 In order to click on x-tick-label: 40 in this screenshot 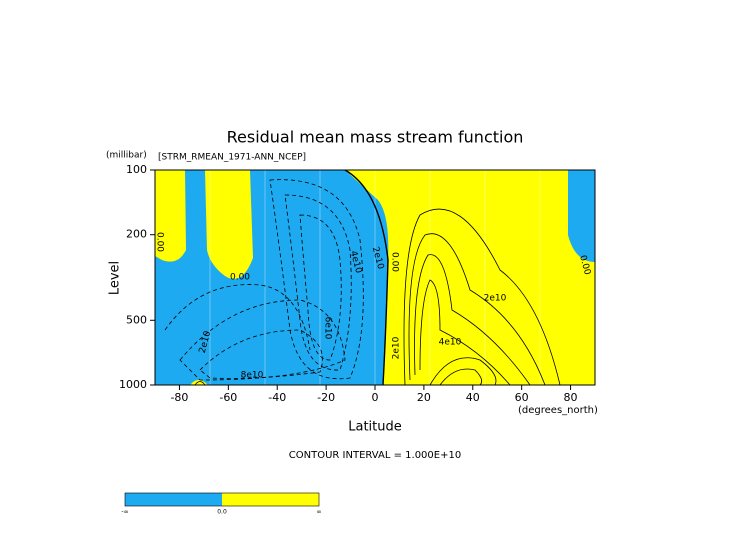, I will do `click(473, 397)`.